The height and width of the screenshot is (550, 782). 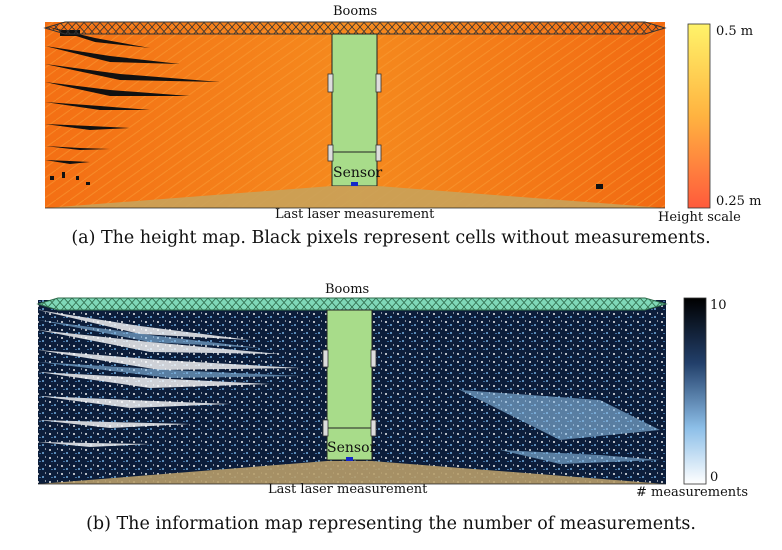 What do you see at coordinates (739, 201) in the screenshot?
I see `colorbar-min-label: 0.25 m` at bounding box center [739, 201].